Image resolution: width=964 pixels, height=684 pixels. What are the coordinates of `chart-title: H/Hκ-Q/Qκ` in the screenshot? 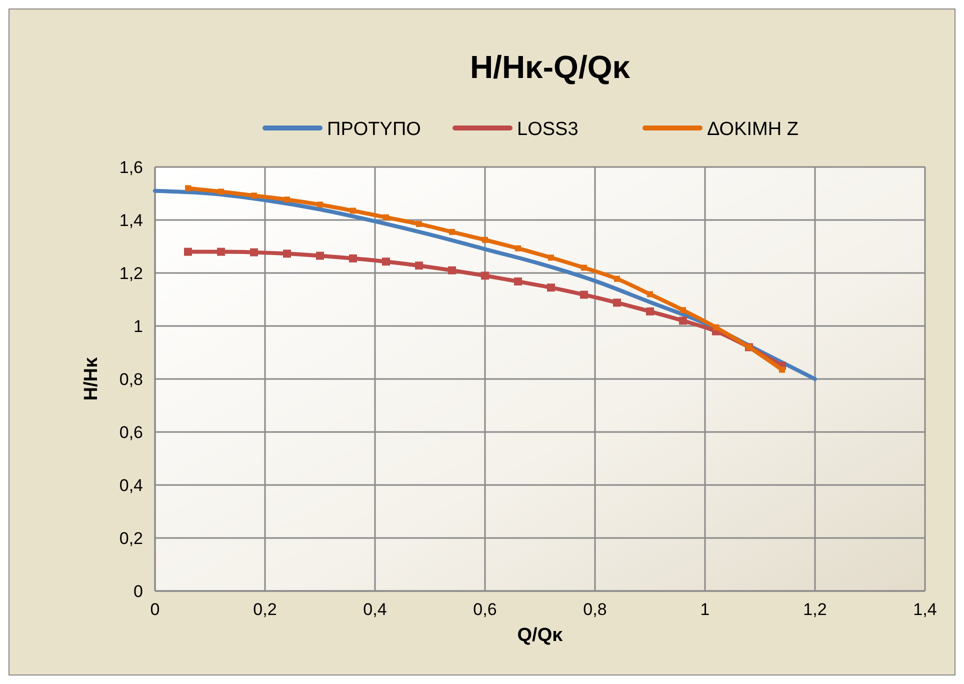 It's located at (550, 67).